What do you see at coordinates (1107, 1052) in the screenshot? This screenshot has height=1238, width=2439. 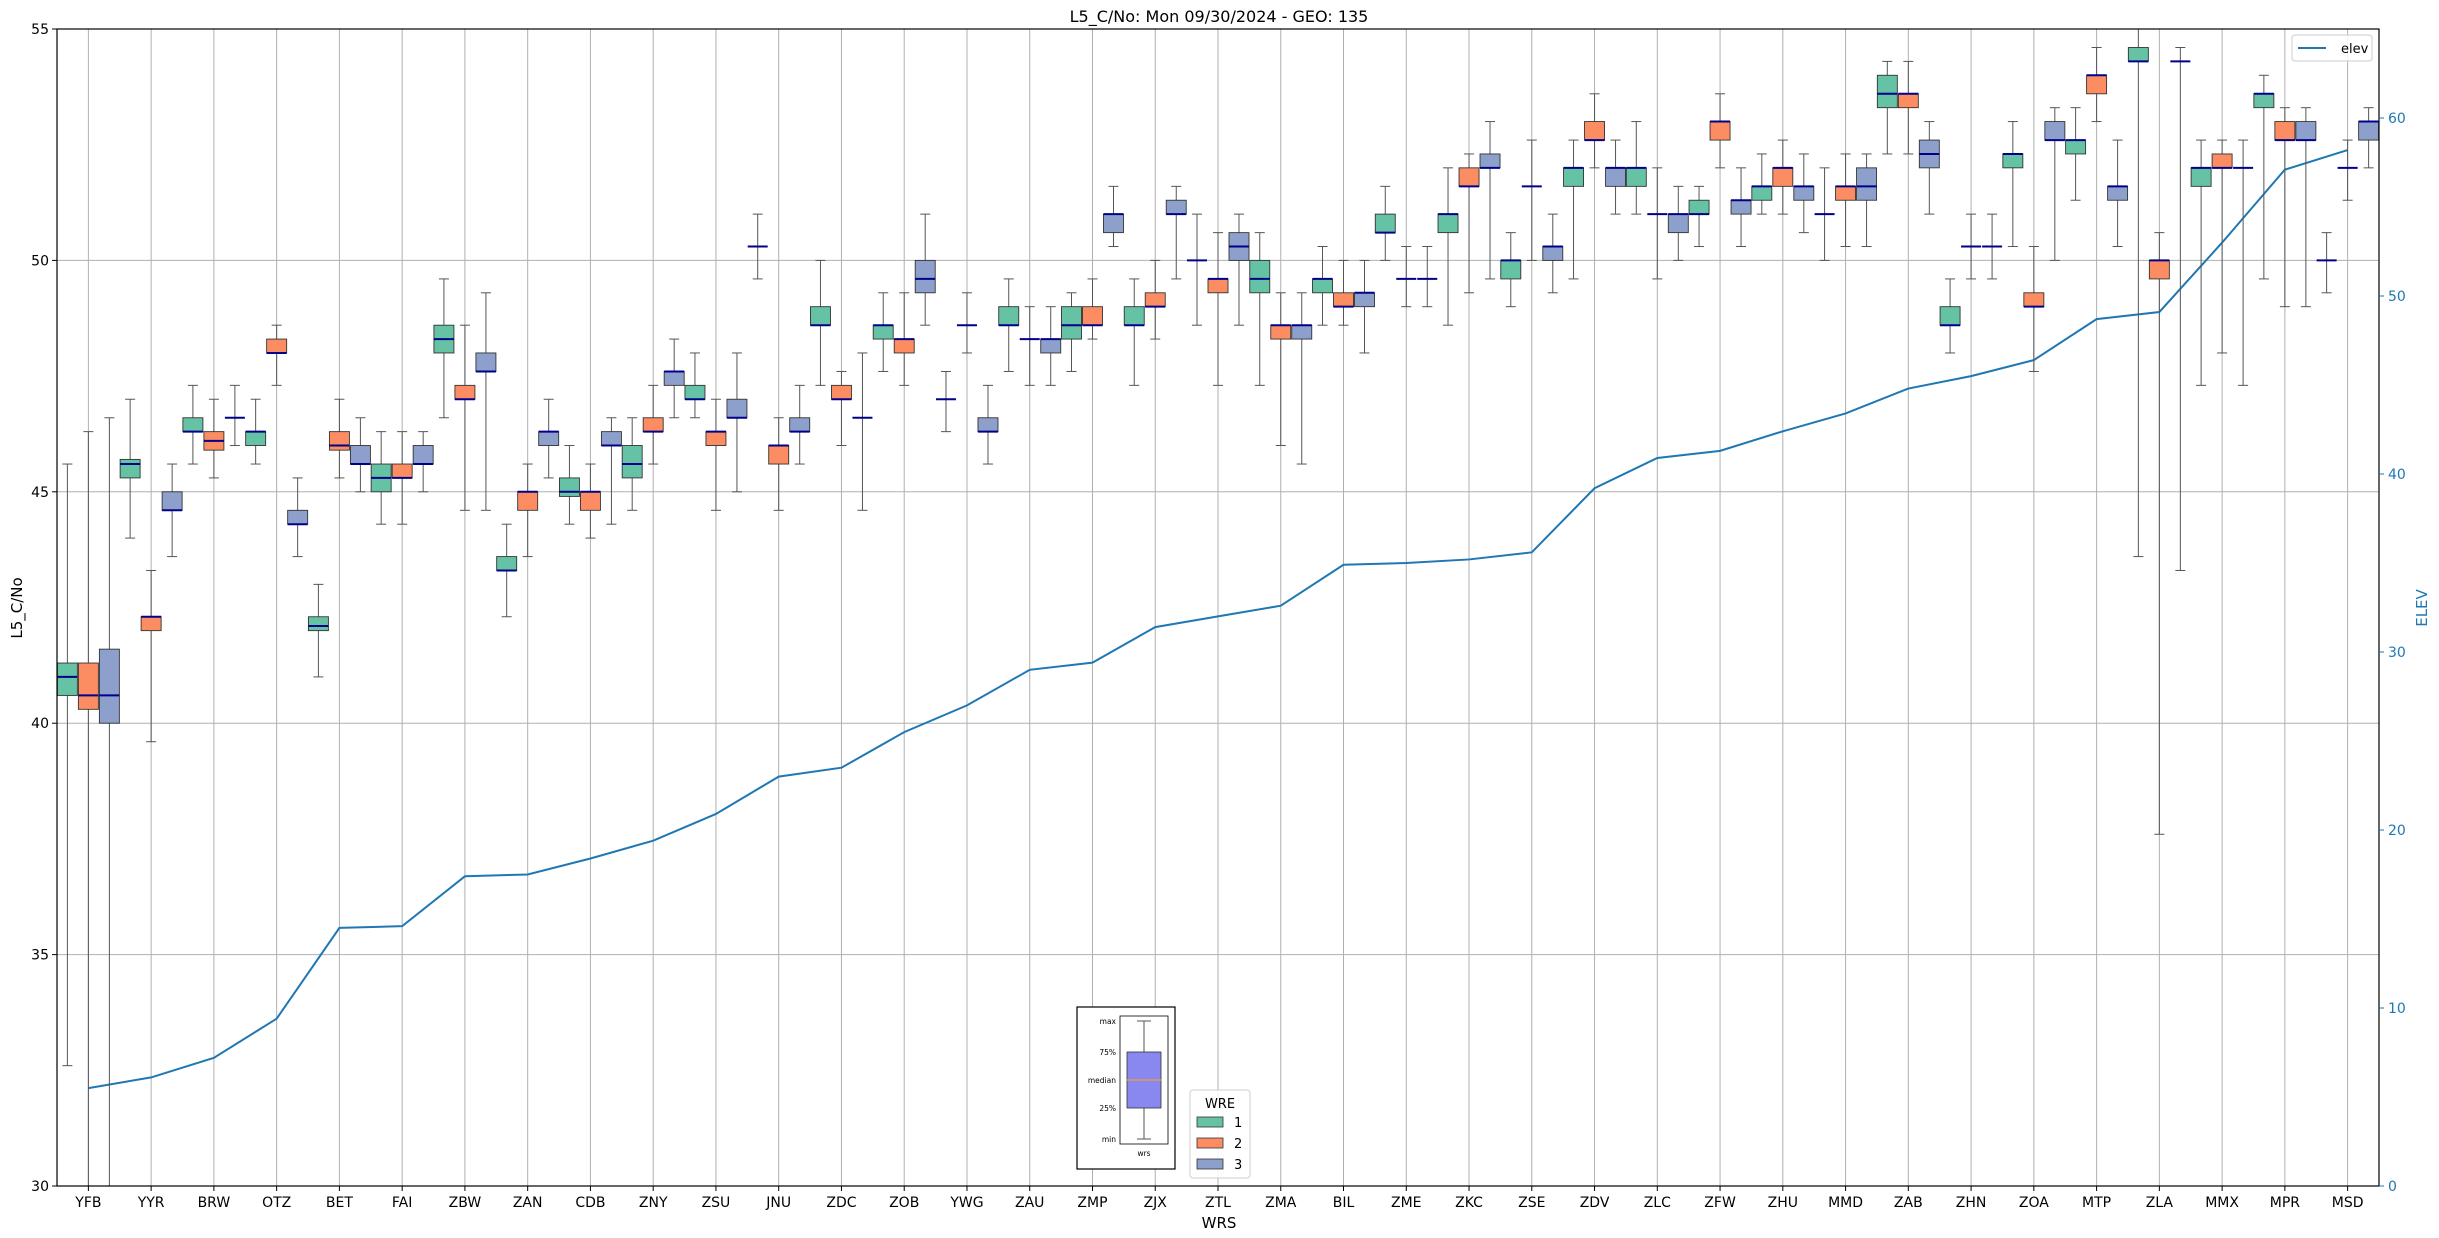 I see `key-q3-label: 75%` at bounding box center [1107, 1052].